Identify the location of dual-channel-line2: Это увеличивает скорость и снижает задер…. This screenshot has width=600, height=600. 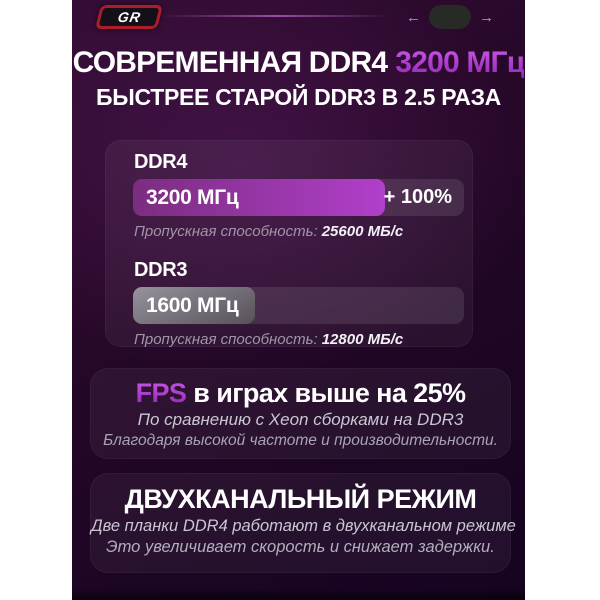
(300, 547).